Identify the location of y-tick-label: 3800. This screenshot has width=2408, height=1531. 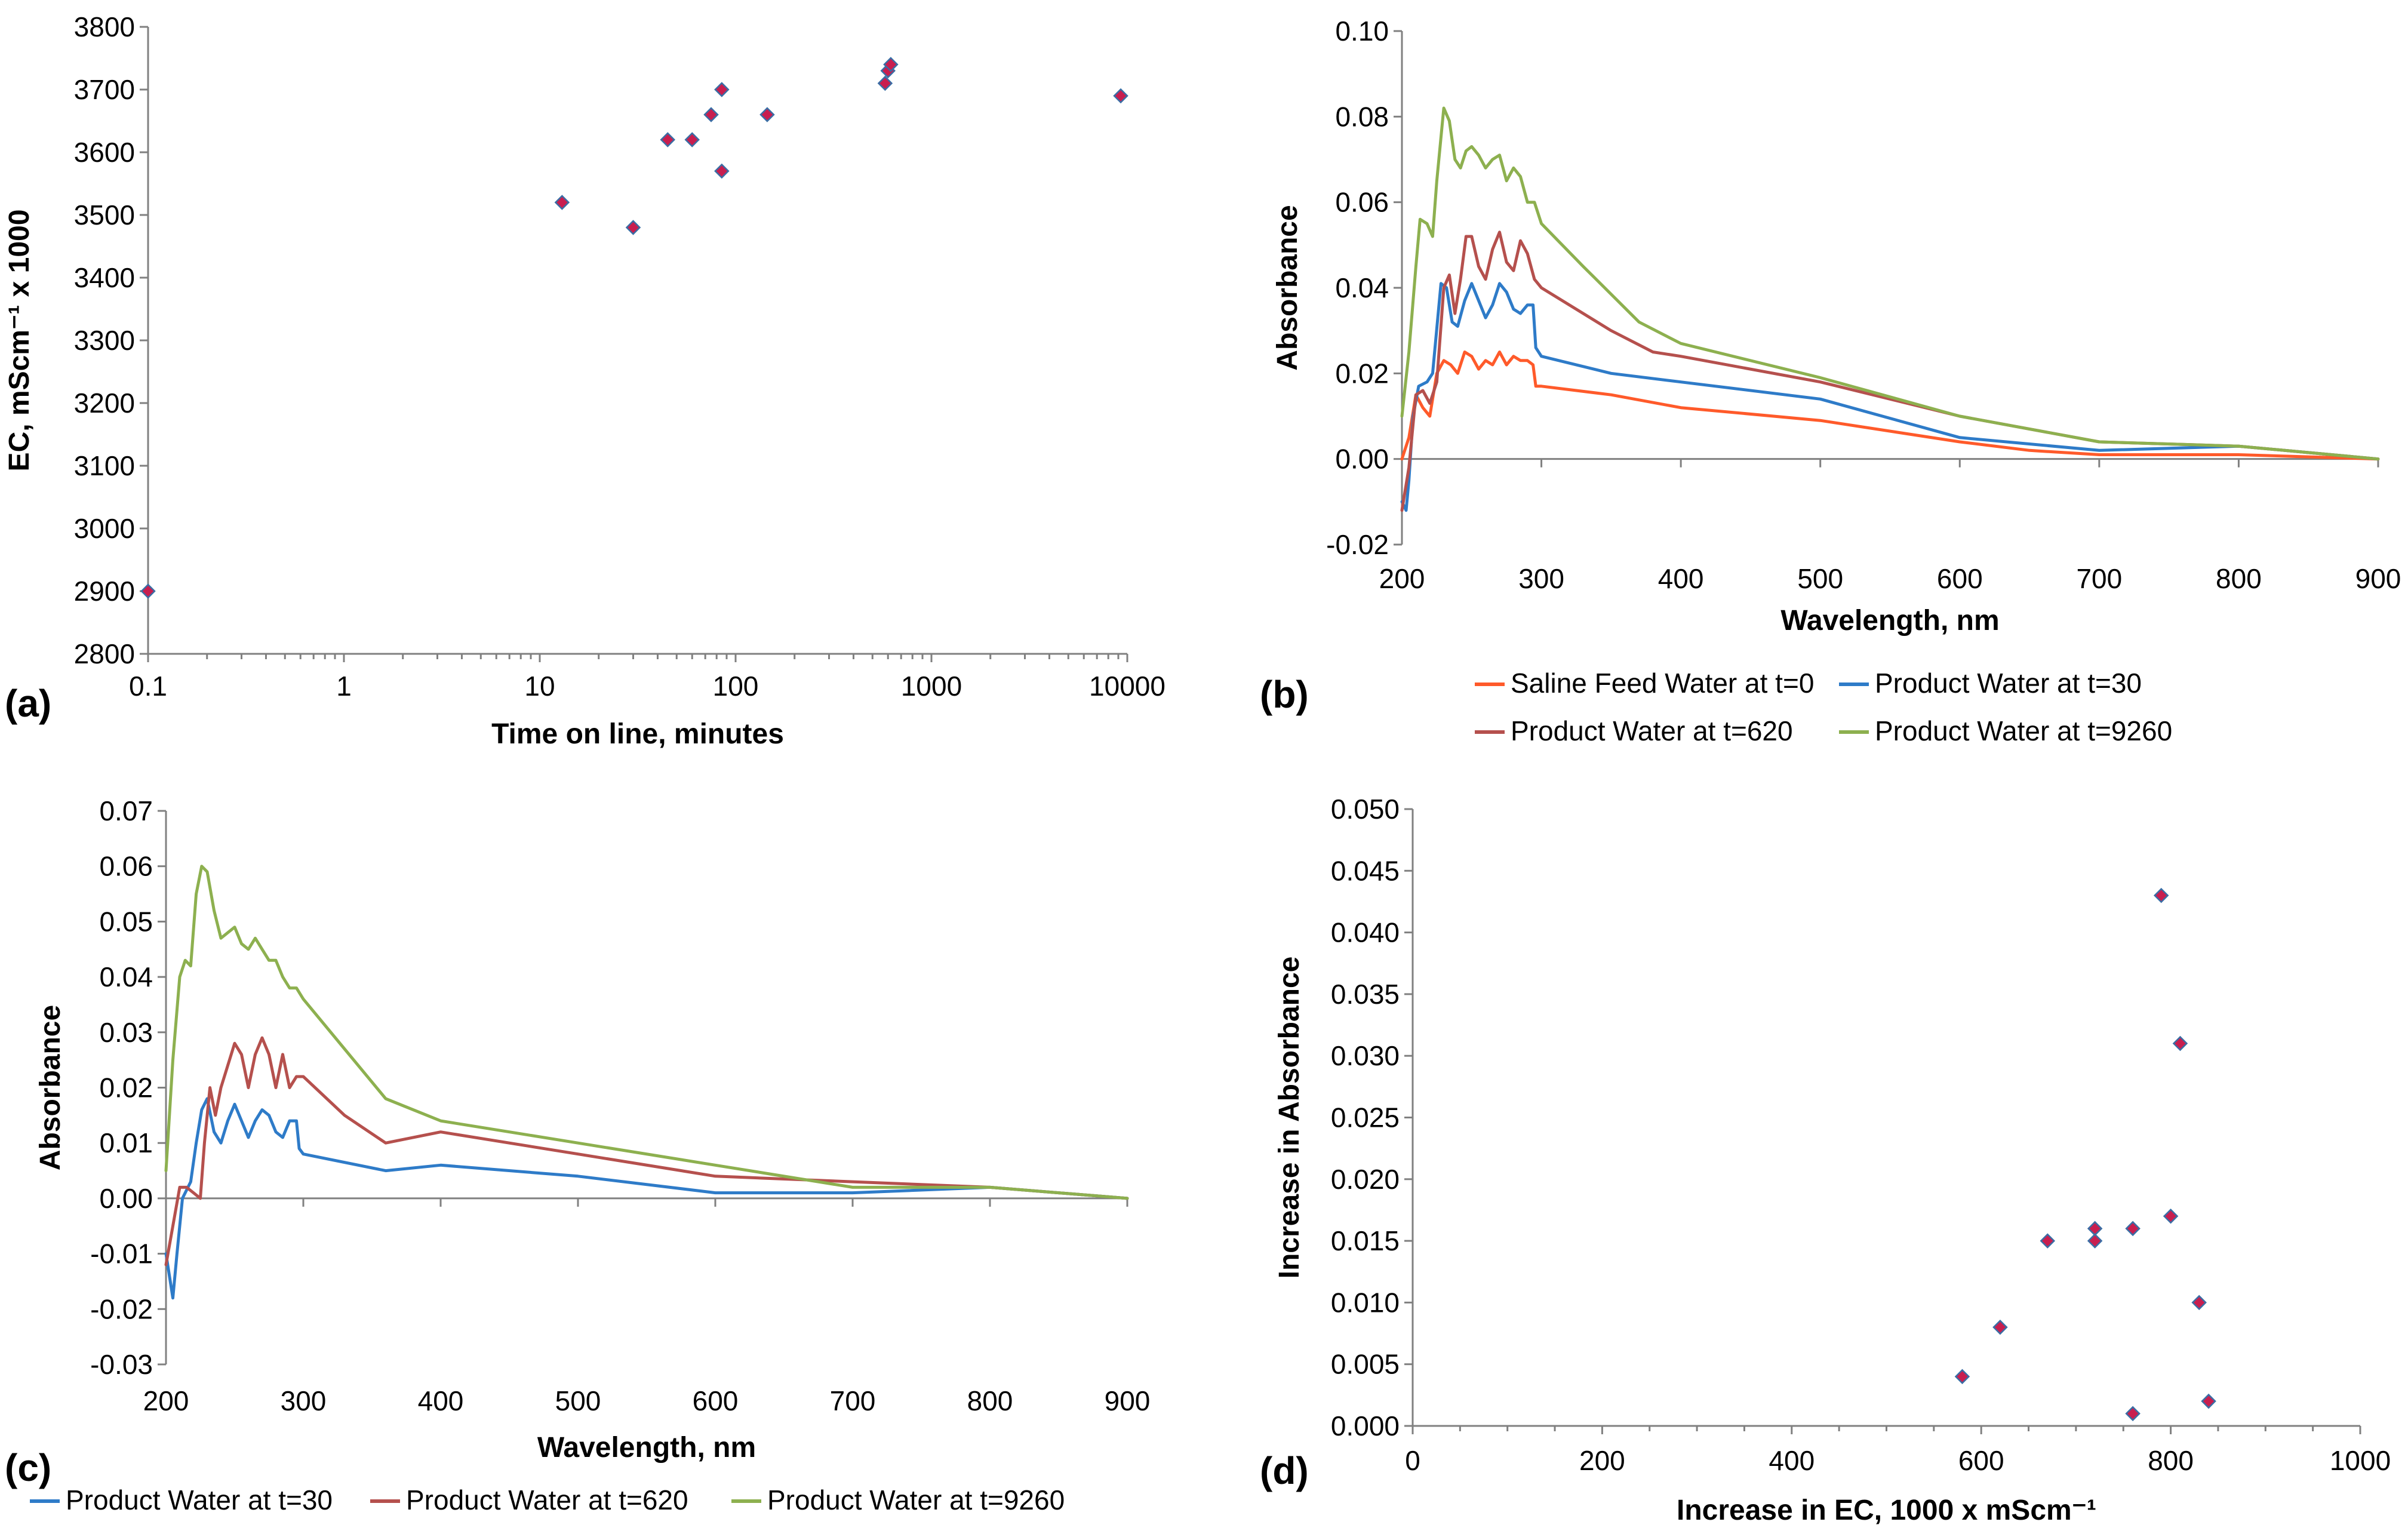
(105, 26).